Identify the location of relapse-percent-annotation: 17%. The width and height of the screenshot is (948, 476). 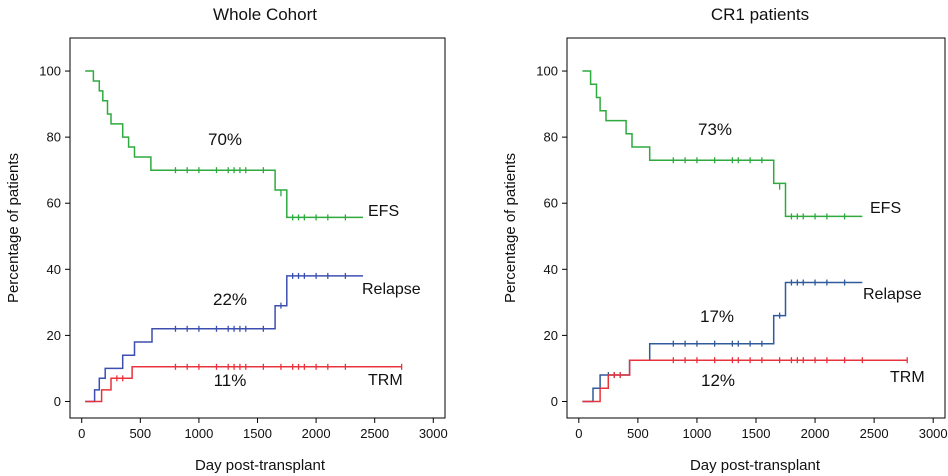
(717, 316).